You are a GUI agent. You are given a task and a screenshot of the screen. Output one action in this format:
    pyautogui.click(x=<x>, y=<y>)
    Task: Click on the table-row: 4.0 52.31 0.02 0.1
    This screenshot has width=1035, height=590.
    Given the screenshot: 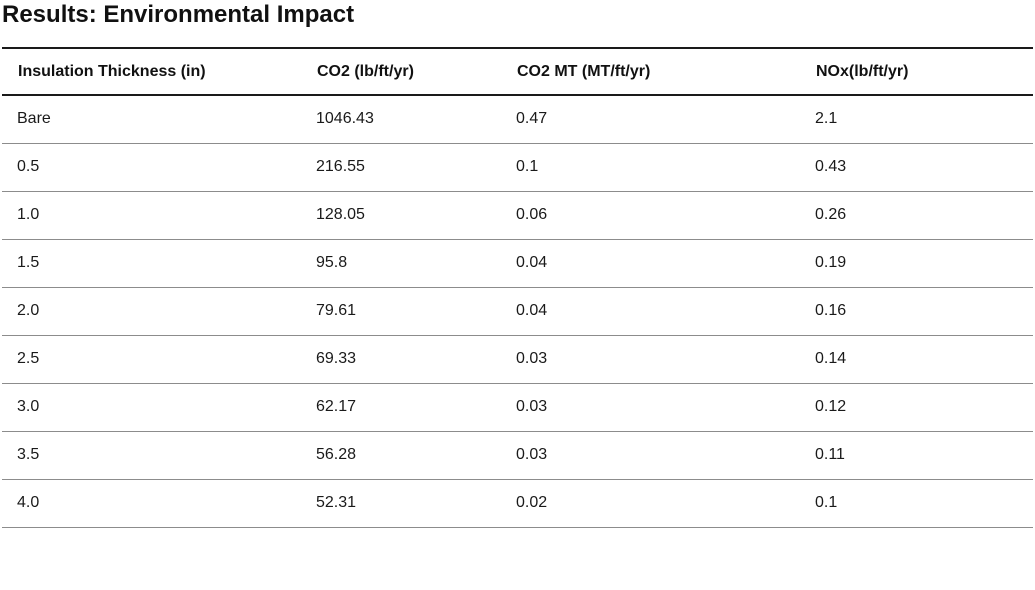 What is the action you would take?
    pyautogui.click(x=517, y=503)
    